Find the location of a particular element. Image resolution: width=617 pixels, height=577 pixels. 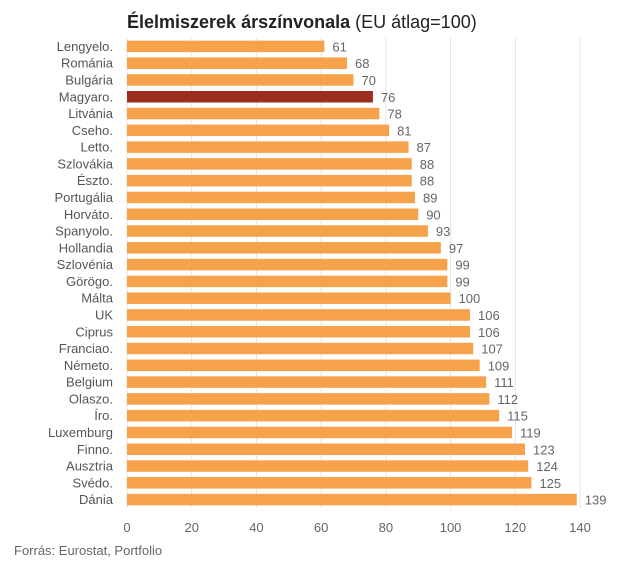

value-label: 124 is located at coordinates (547, 466).